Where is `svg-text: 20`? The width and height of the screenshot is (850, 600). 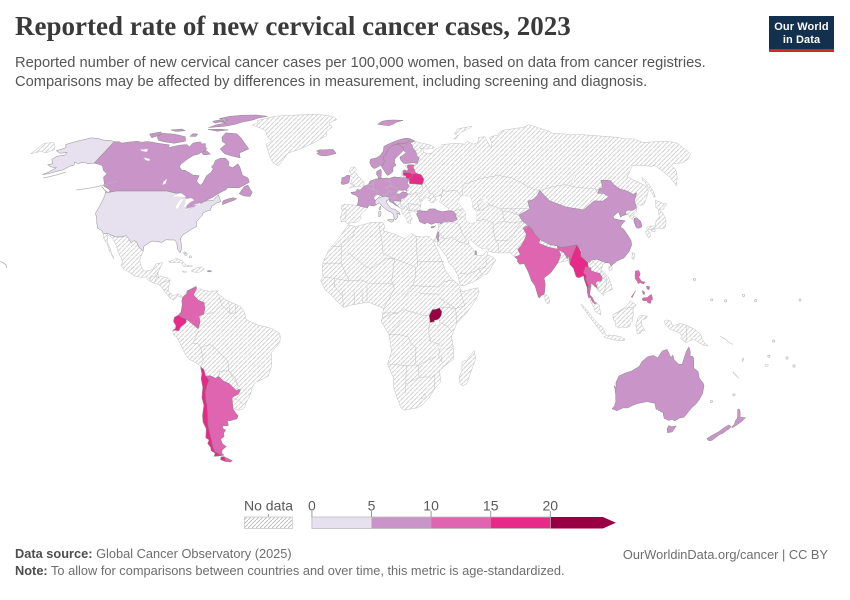 svg-text: 20 is located at coordinates (551, 506).